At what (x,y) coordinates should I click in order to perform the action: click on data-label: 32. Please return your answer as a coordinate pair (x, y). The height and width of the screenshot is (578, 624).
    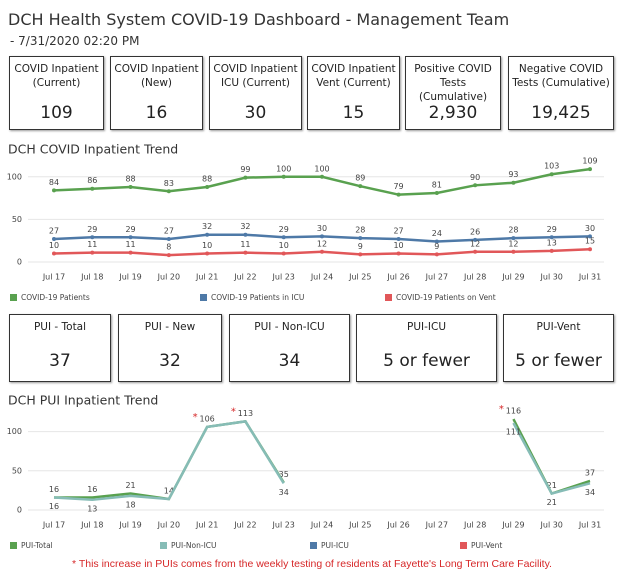
    Looking at the image, I should click on (207, 226).